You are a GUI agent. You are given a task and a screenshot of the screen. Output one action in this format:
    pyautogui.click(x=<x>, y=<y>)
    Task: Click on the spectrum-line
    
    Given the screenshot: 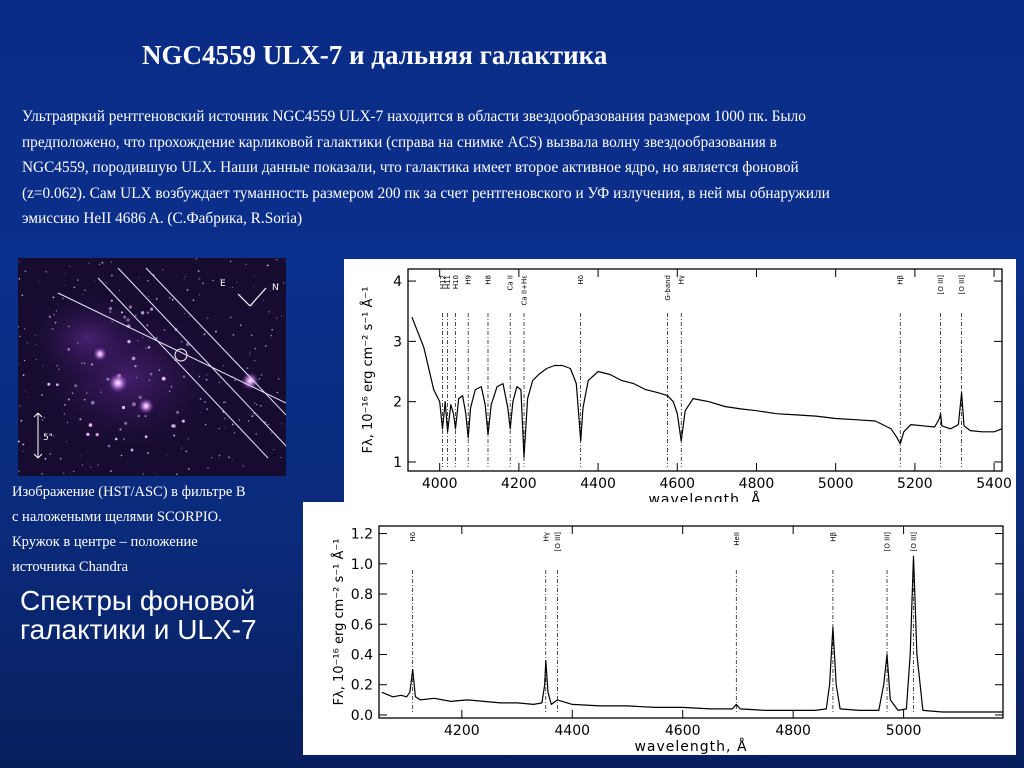 What is the action you would take?
    pyautogui.click(x=692, y=634)
    